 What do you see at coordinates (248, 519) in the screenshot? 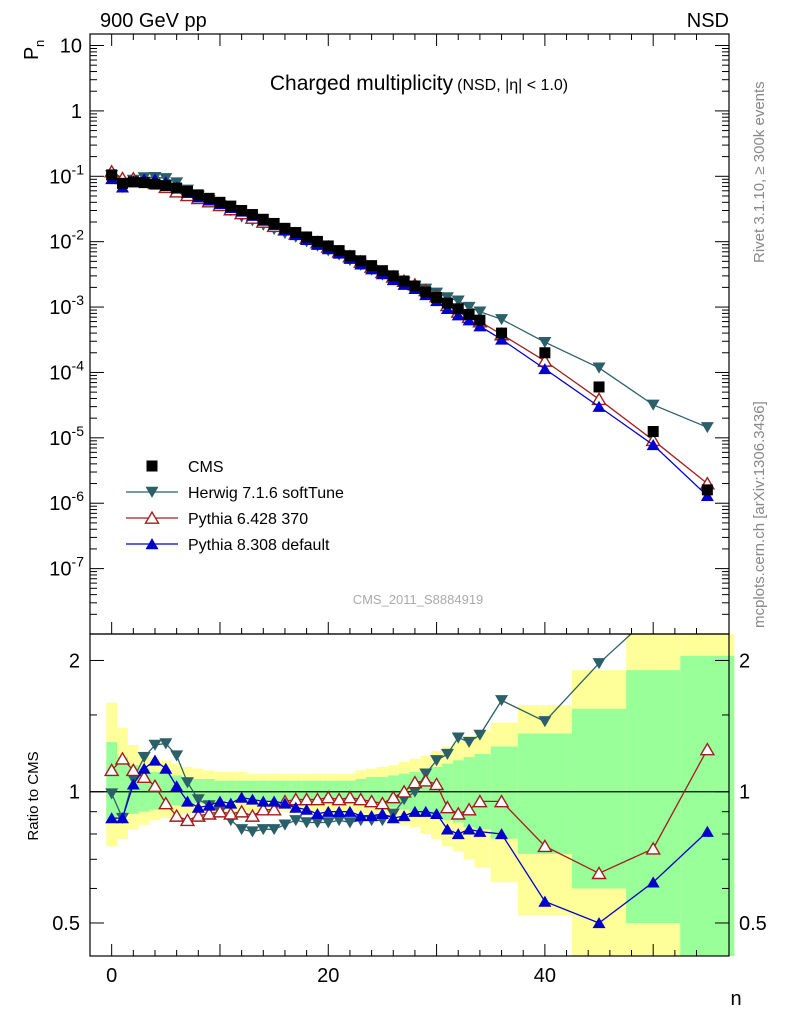
I see `legend-label-pythia-6-428-370: Pythia 6.428 370` at bounding box center [248, 519].